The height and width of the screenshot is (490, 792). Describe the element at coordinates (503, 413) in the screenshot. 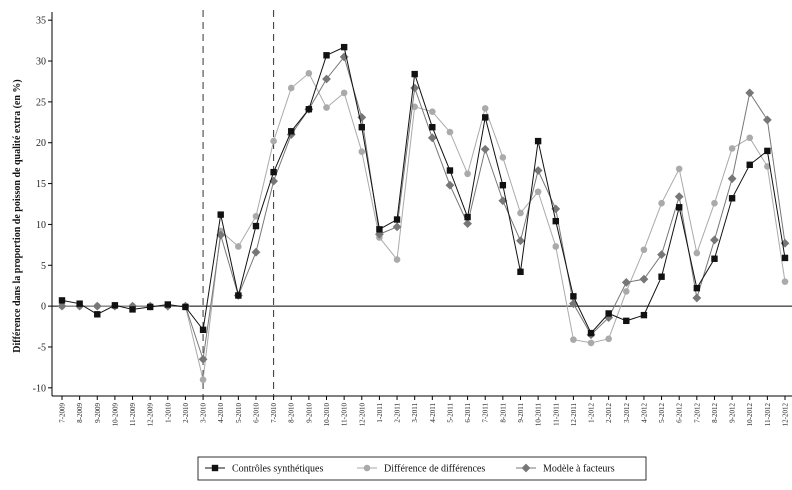

I see `x-tick-label: 8-2011` at that location.